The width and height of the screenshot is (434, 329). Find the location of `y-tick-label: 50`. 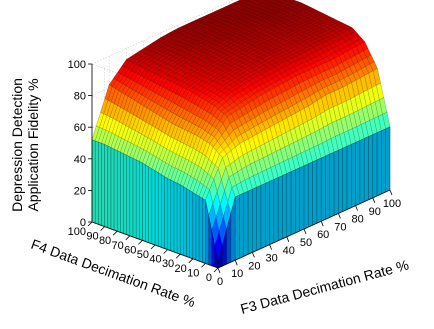

y-tick-label: 50 is located at coordinates (143, 255).